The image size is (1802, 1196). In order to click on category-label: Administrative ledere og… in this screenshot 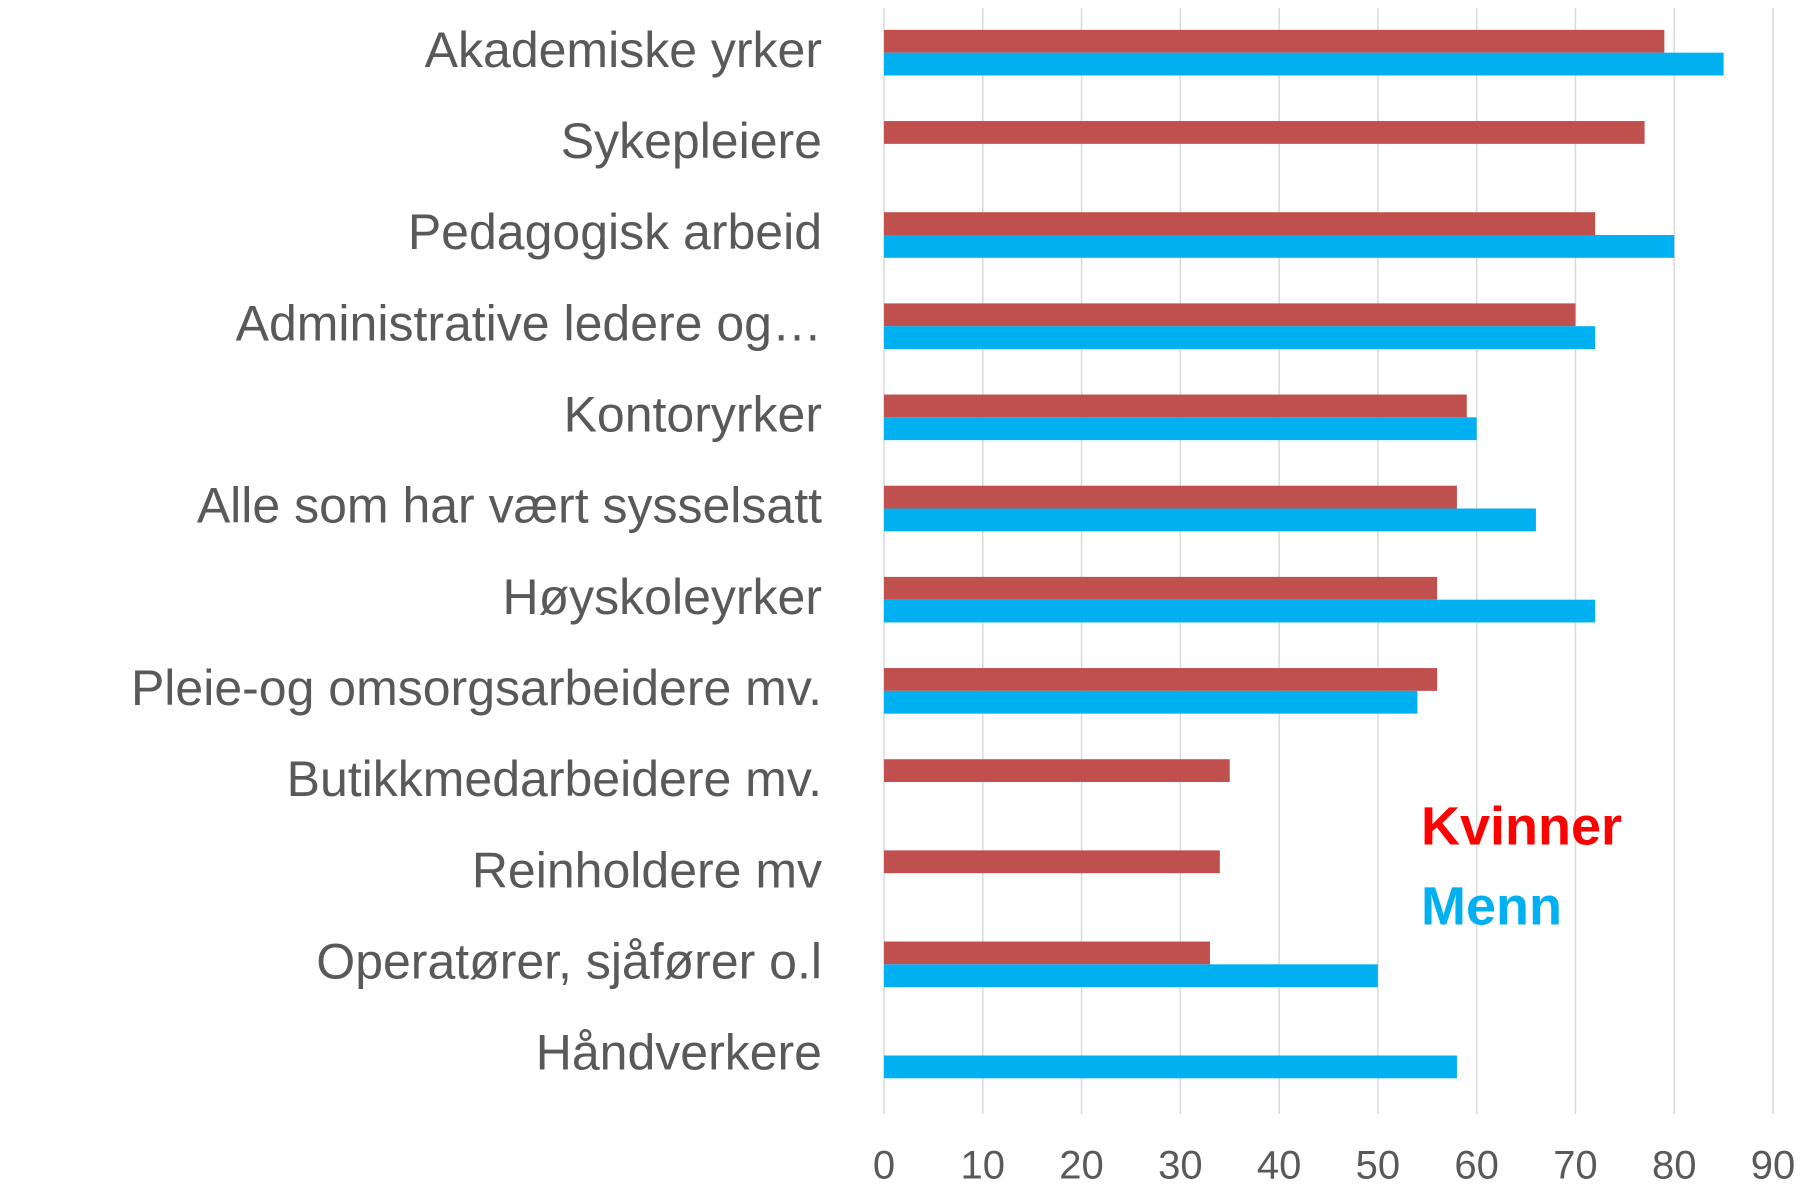, I will do `click(529, 323)`.